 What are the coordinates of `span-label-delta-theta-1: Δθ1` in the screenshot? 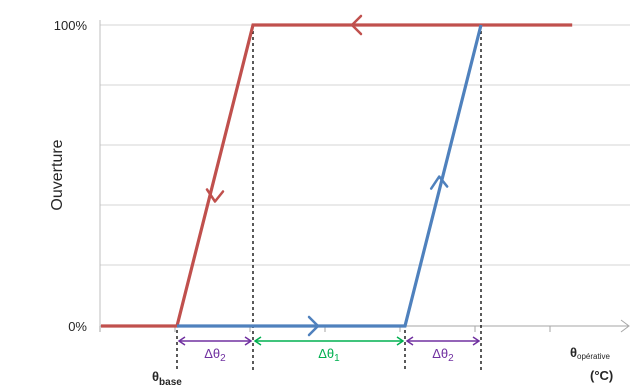 It's located at (329, 355).